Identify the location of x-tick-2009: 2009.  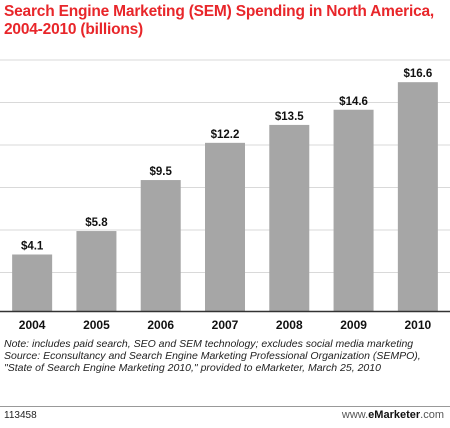
(353, 325).